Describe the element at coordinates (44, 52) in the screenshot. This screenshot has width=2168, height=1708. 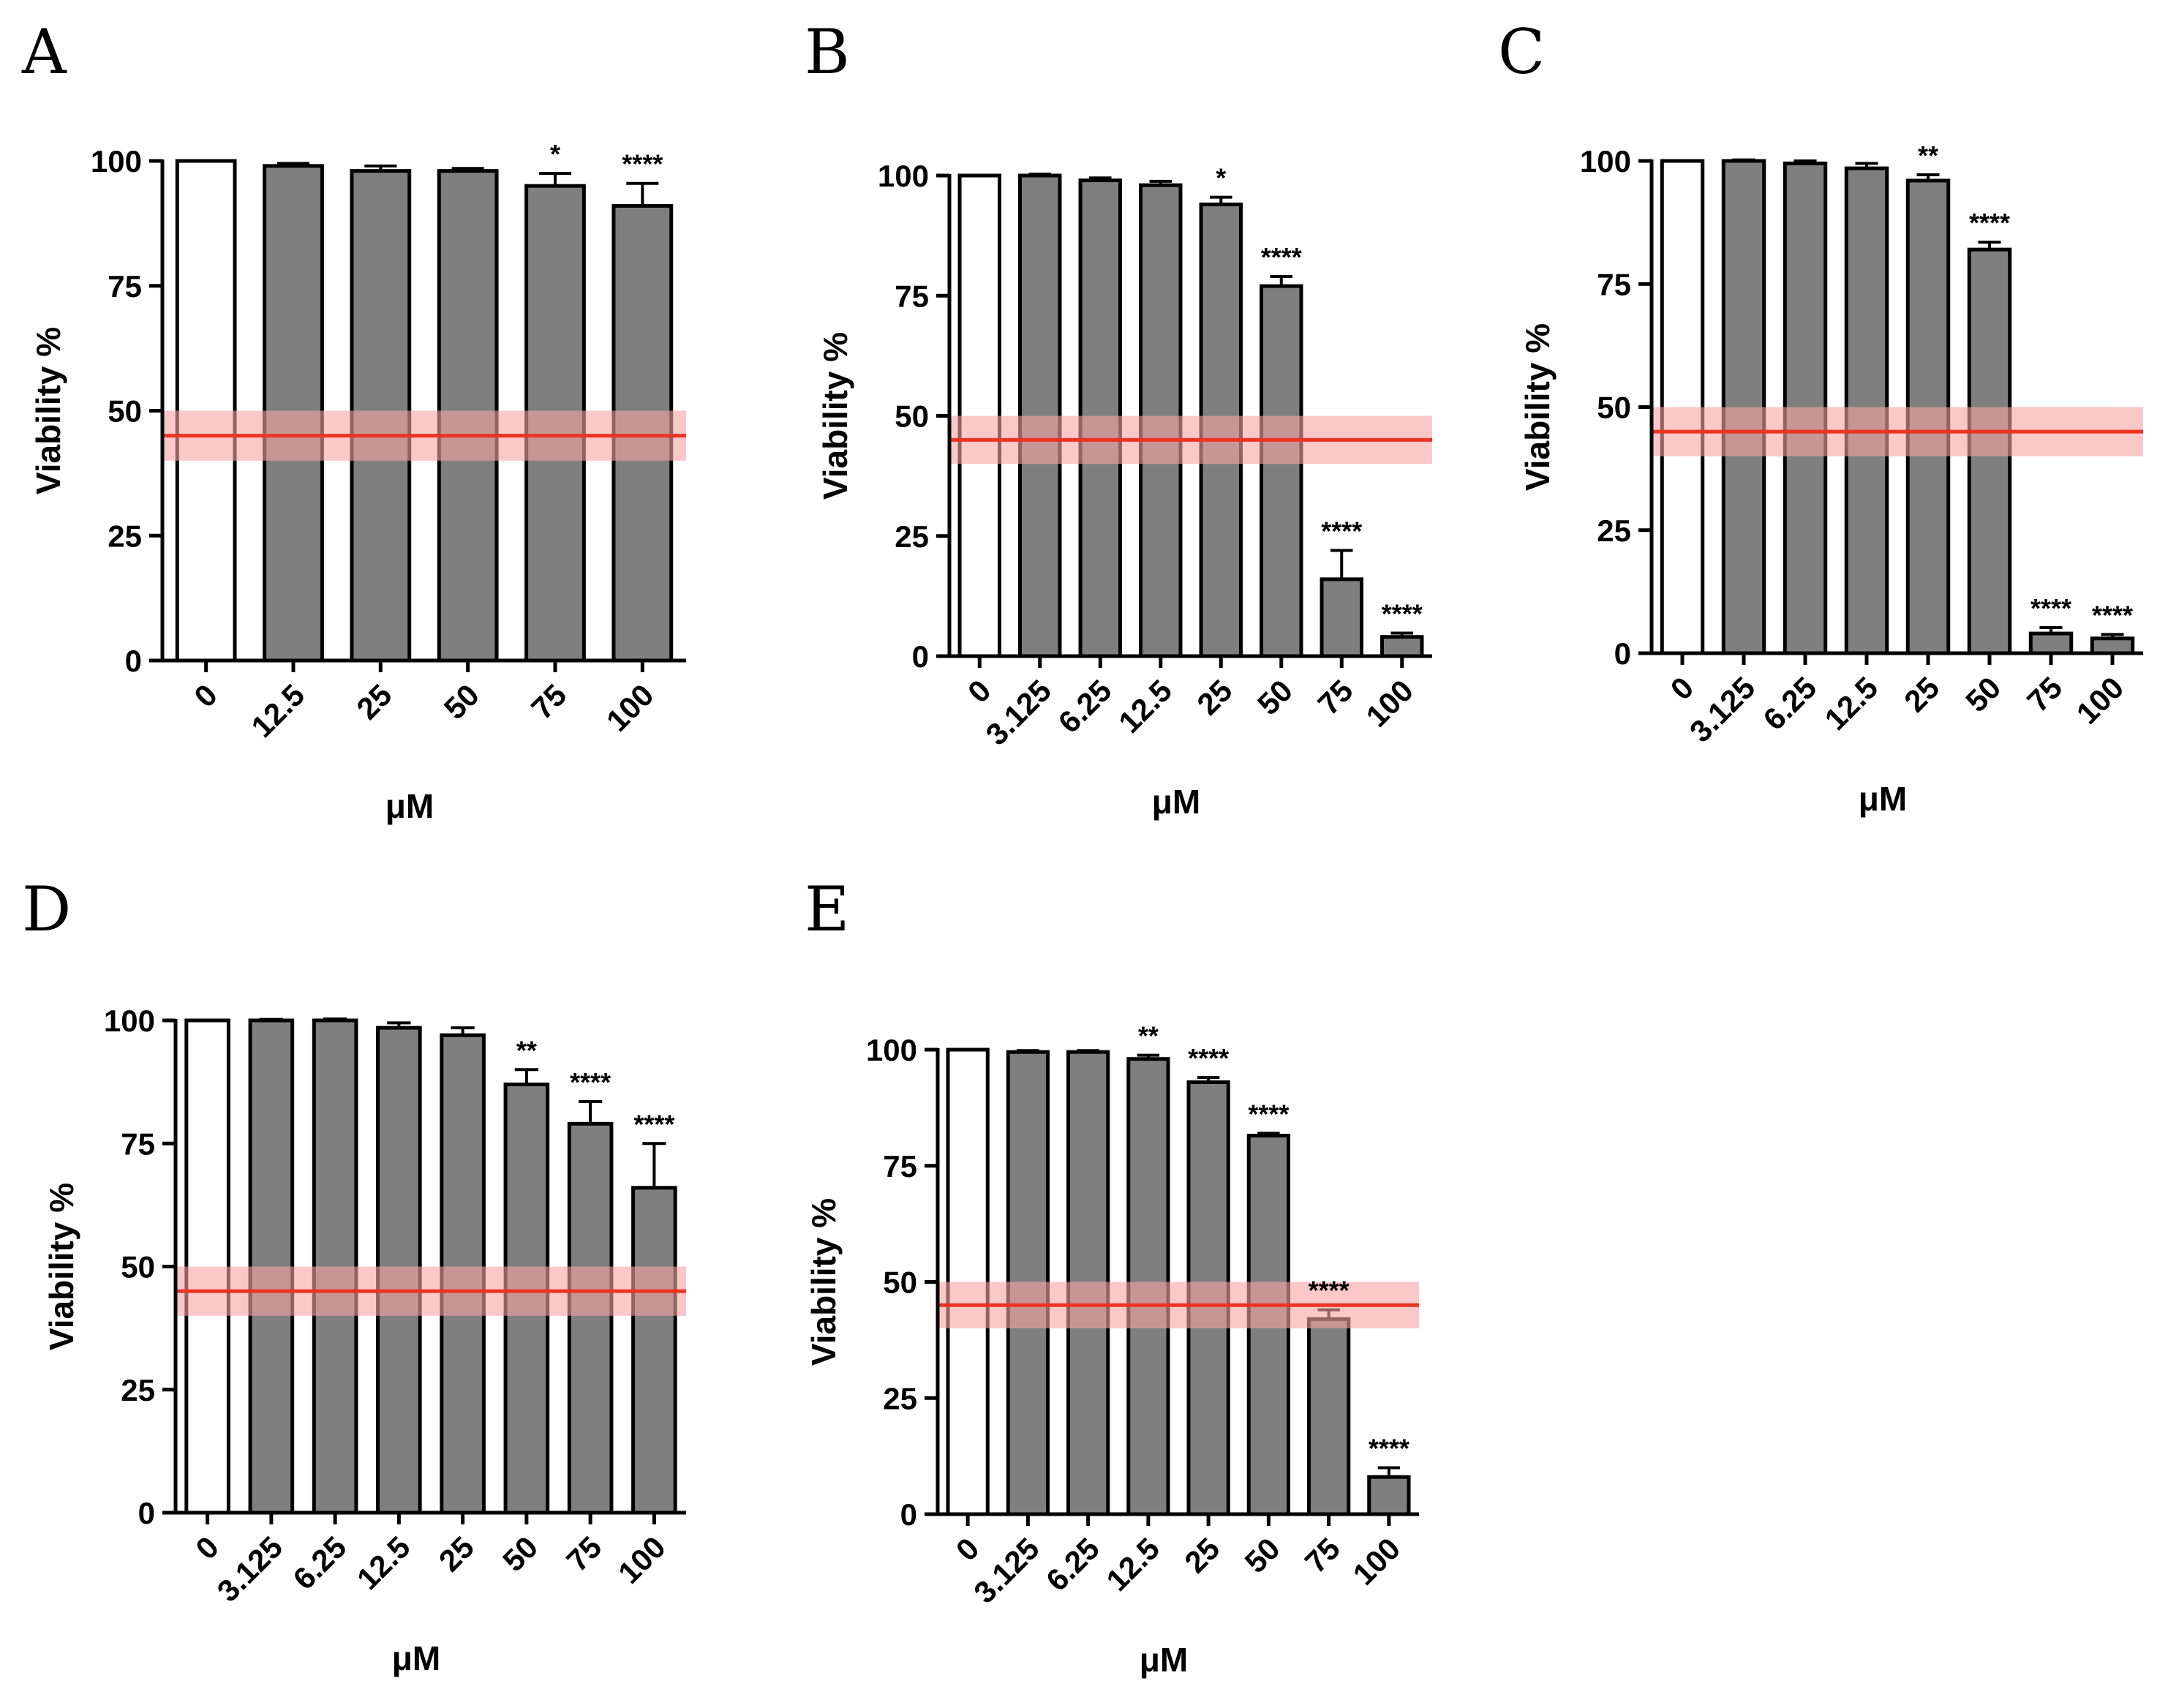
I see `panel-a-letter: A` at that location.